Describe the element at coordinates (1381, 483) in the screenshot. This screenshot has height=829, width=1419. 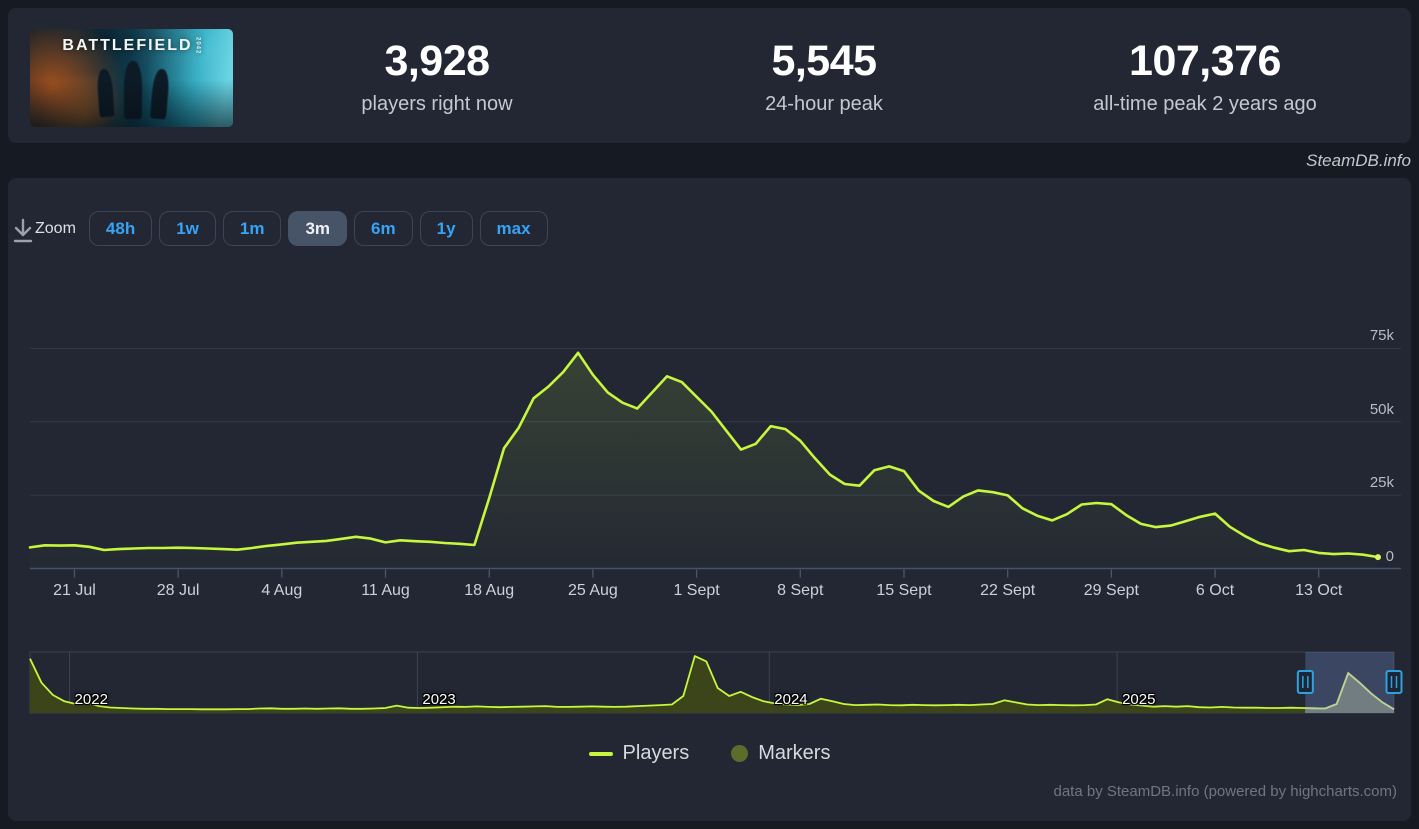
I see `y-axis-label: 25k` at that location.